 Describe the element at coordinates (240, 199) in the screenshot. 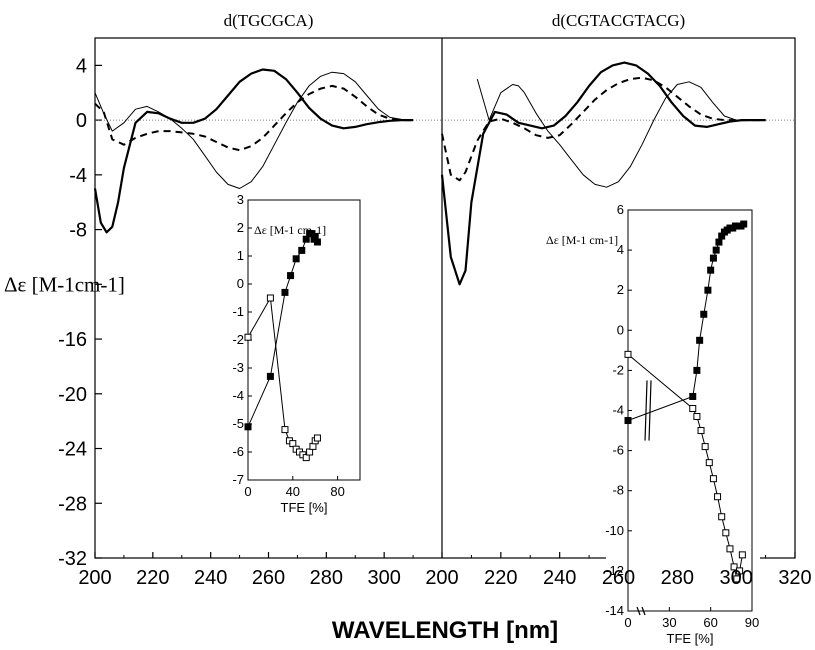

I see `inset-y-tick-label: 3` at that location.